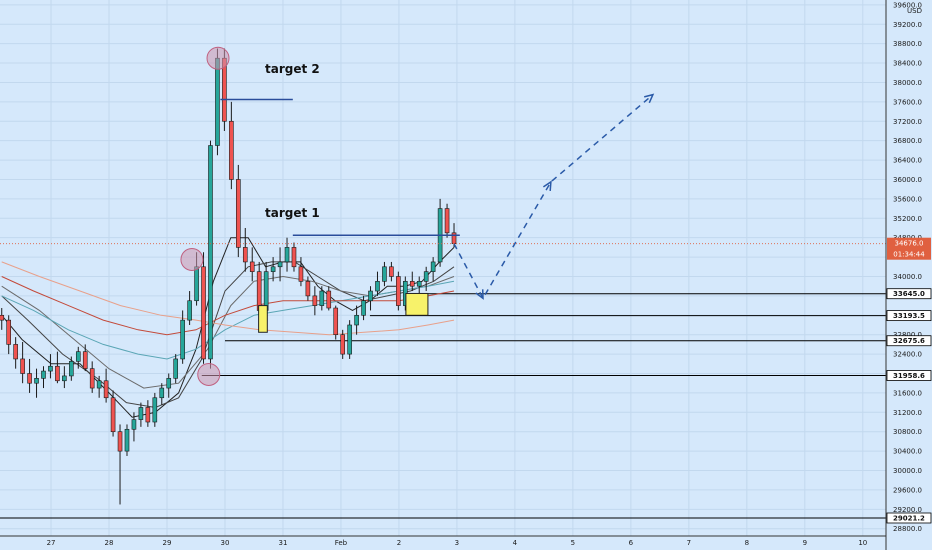 This screenshot has width=932, height=550. What do you see at coordinates (292, 69) in the screenshot?
I see `annotation-target-2: target 2` at bounding box center [292, 69].